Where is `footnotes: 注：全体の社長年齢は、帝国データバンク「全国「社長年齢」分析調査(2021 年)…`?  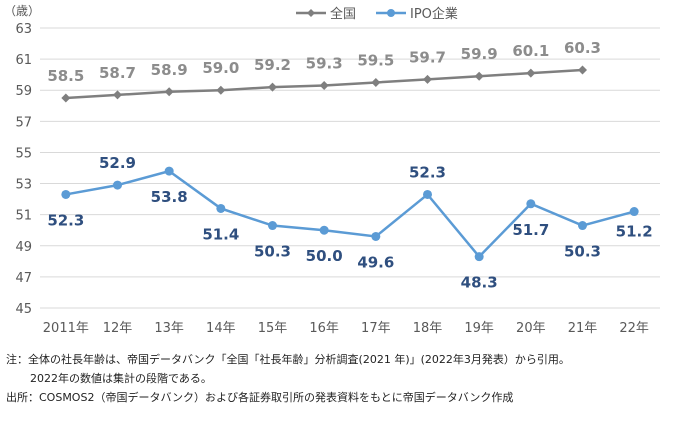 footnotes: 注：全体の社長年齢は、帝国データバンク「全国「社長年齢」分析調査(2021 年)… is located at coordinates (340, 378).